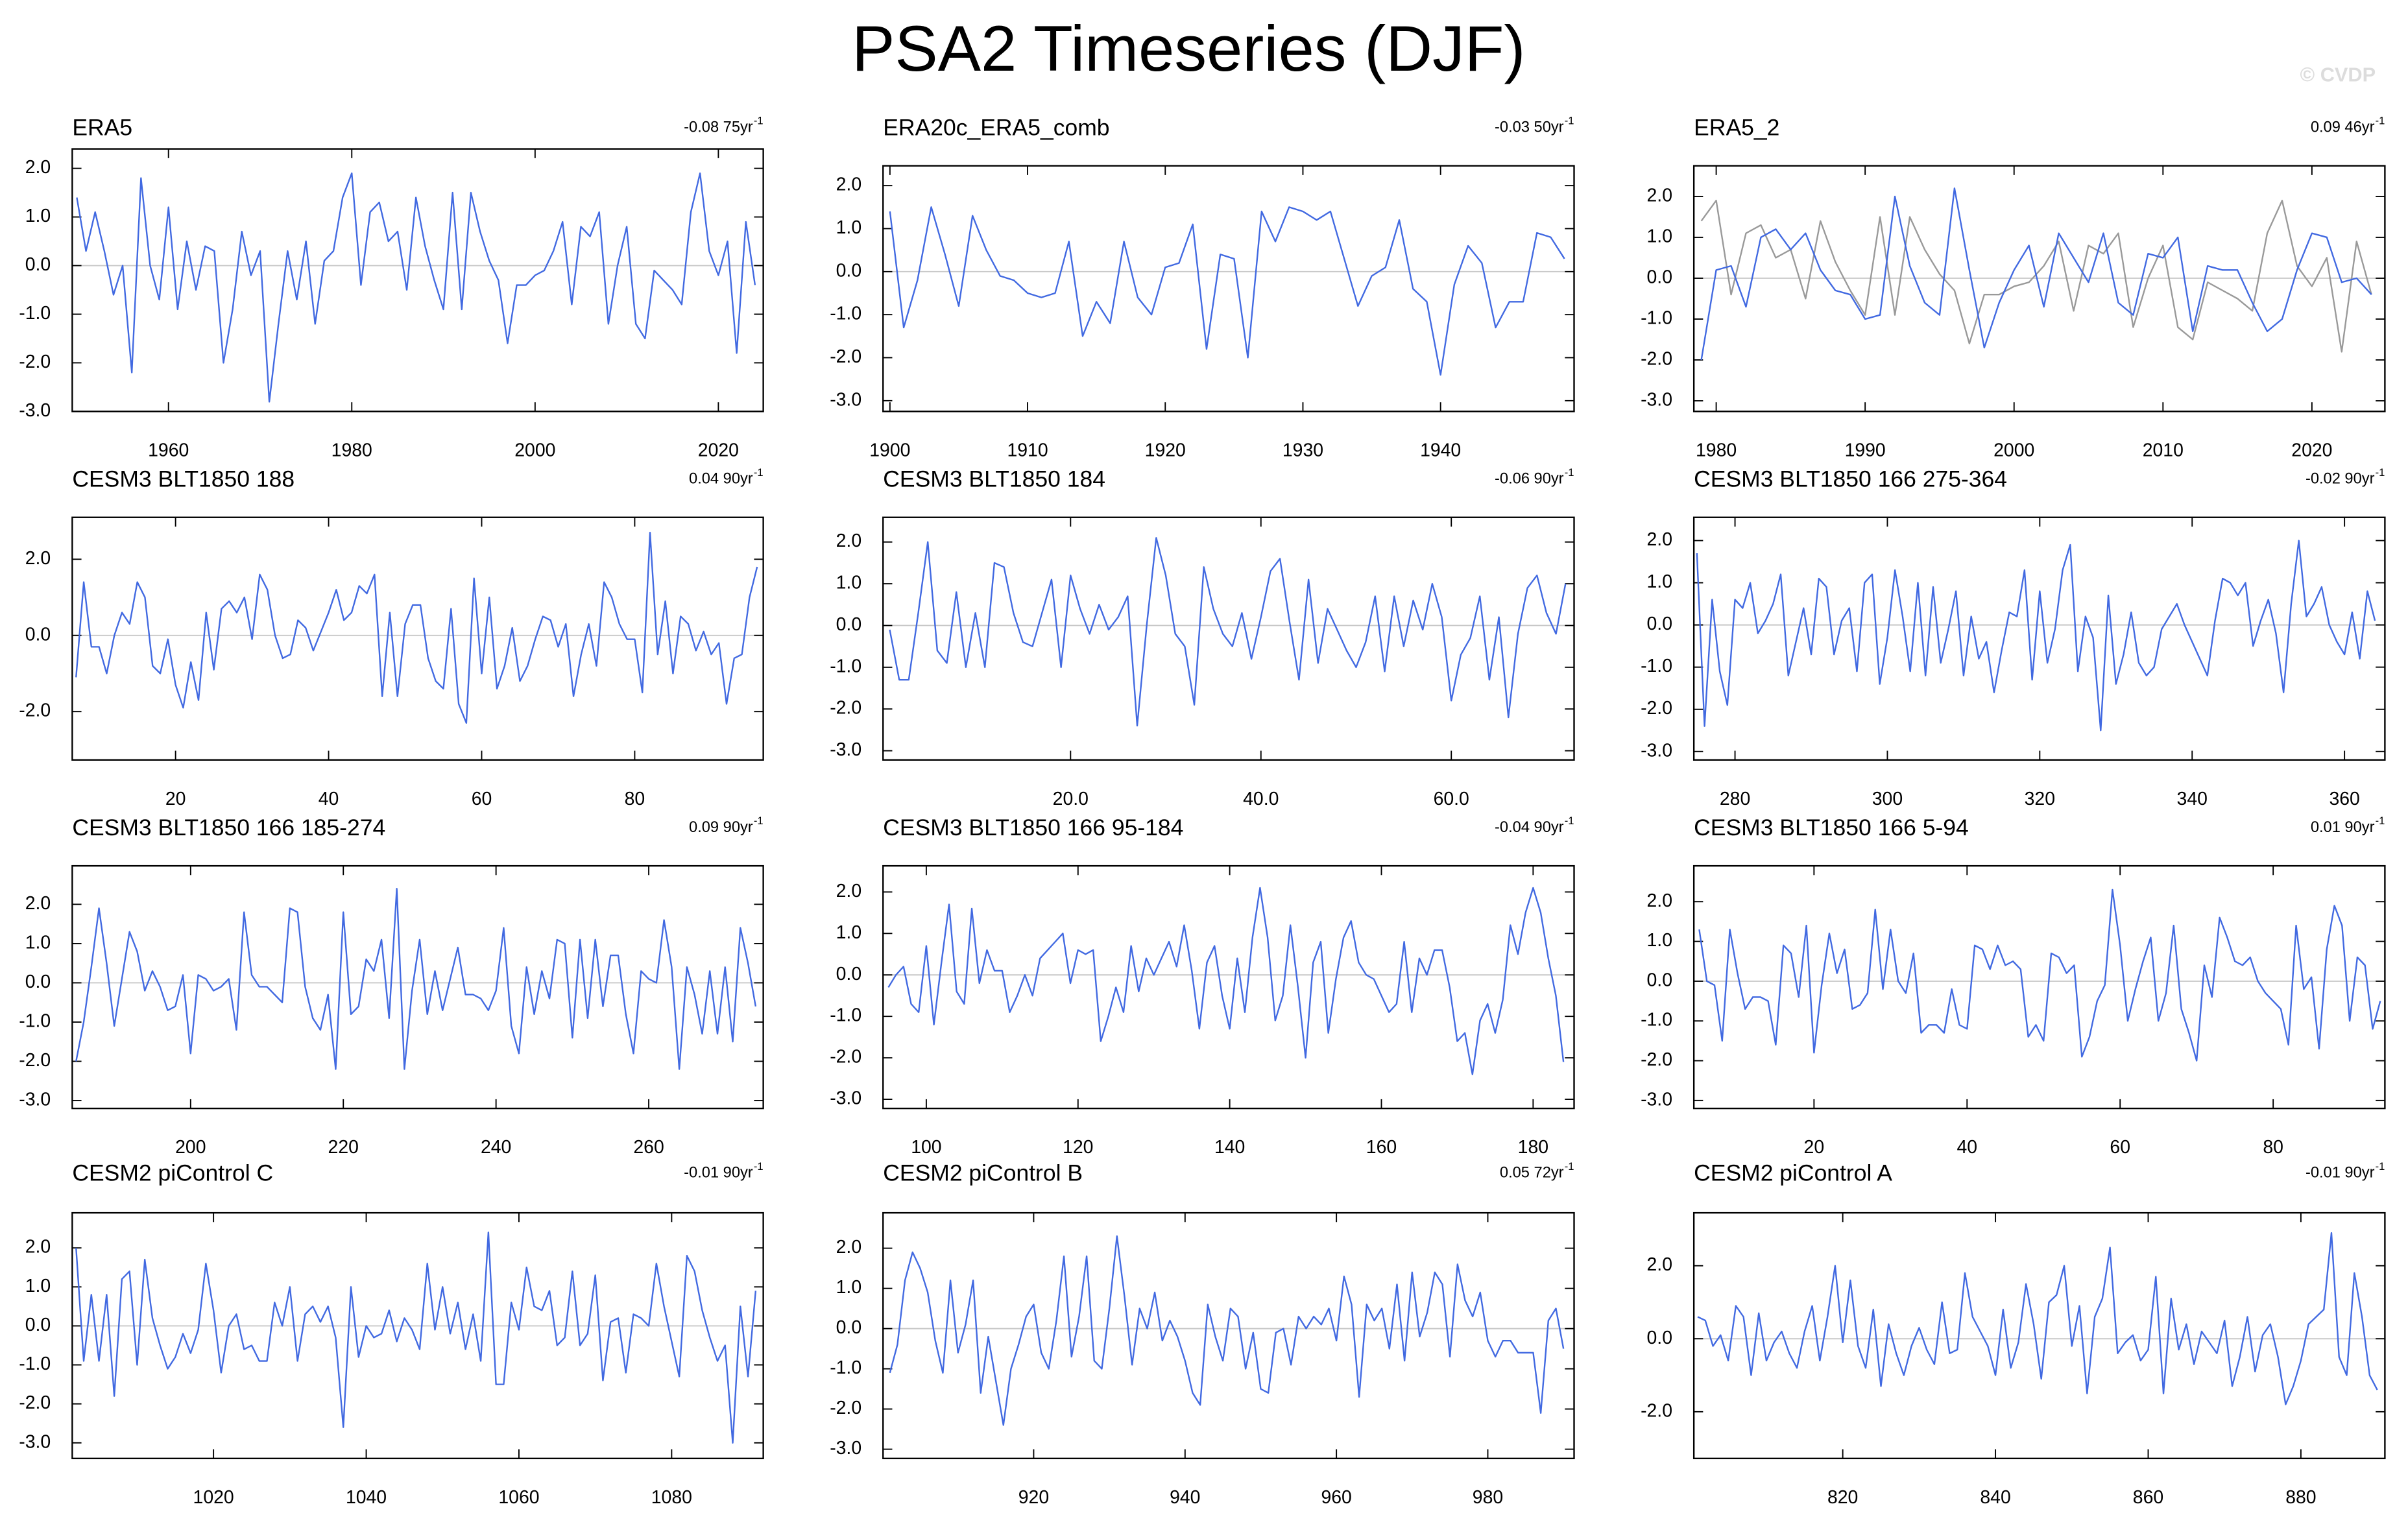 The height and width of the screenshot is (1526, 2408). Describe the element at coordinates (1188, 49) in the screenshot. I see `figure-title: PSA2 Timeseries (DJF)` at that location.